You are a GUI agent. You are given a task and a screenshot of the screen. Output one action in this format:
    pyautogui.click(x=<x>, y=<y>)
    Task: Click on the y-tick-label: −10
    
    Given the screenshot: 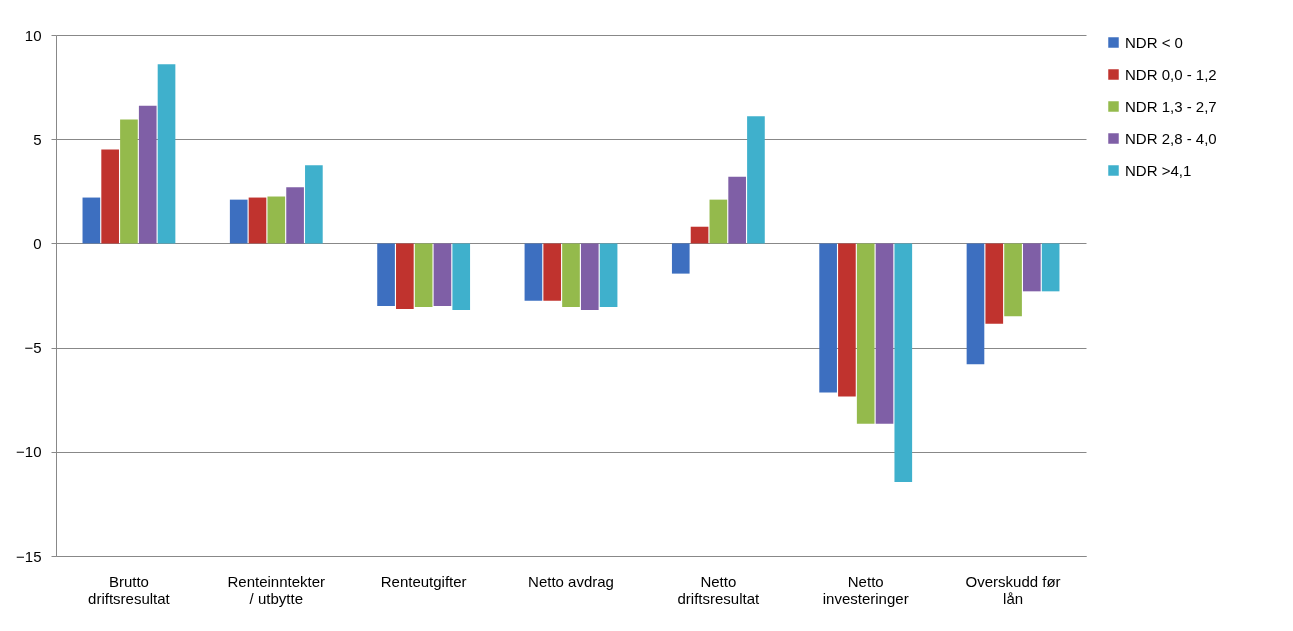 What is the action you would take?
    pyautogui.click(x=29, y=452)
    